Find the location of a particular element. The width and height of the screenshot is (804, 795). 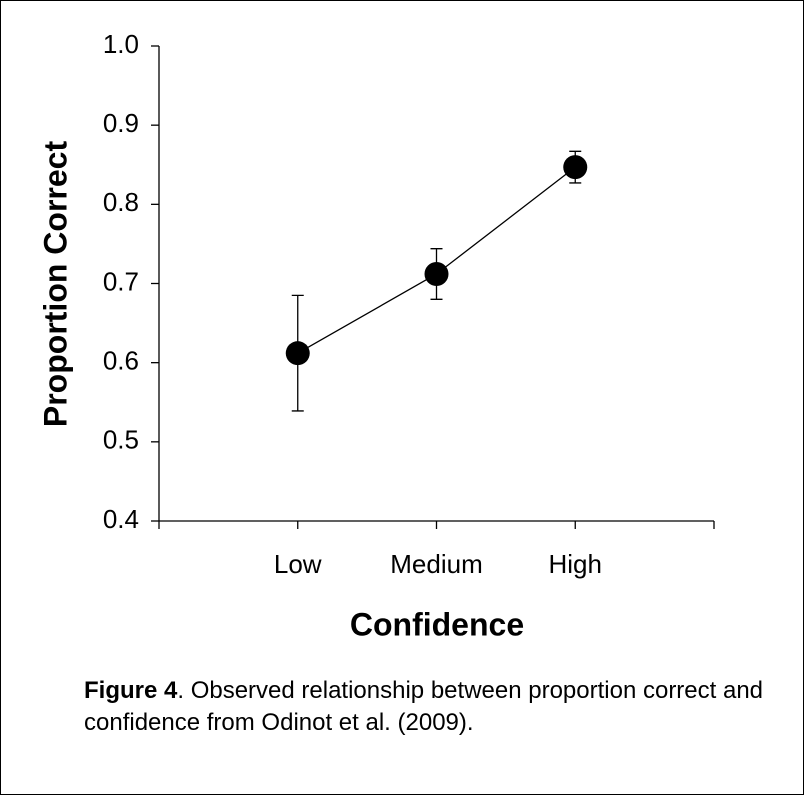

x-tick-label: High is located at coordinates (575, 564).